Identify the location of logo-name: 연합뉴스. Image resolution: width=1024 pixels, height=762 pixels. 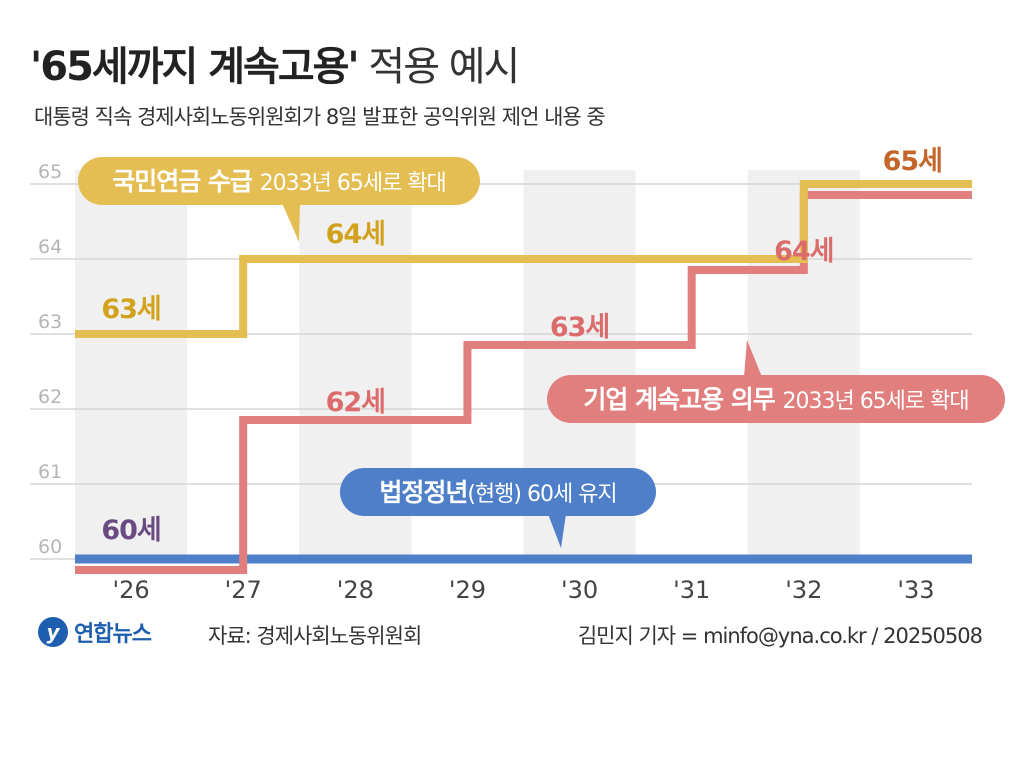
(113, 634).